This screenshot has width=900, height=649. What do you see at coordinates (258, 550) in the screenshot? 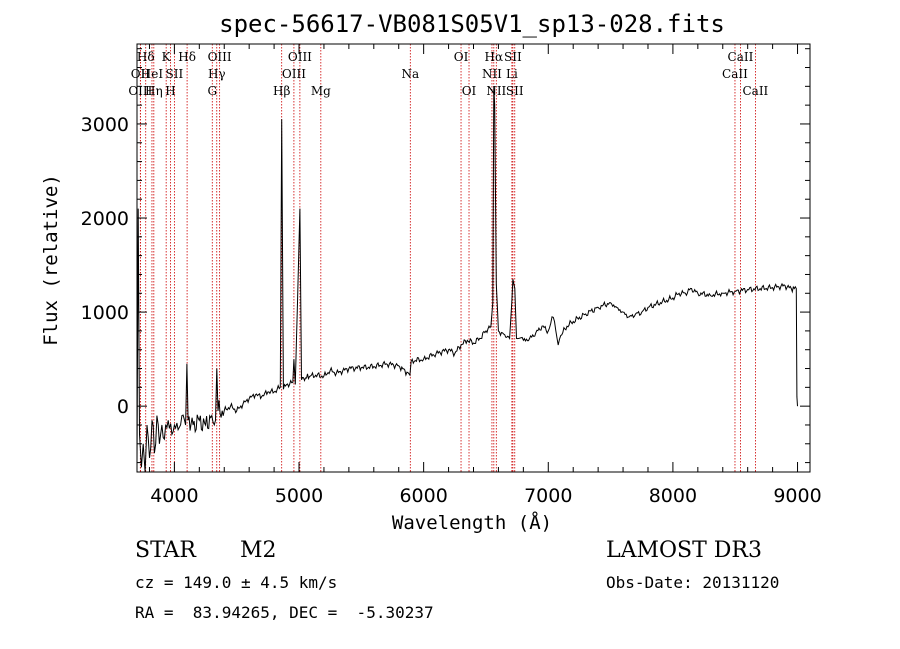
I see `object-subclass: M2` at bounding box center [258, 550].